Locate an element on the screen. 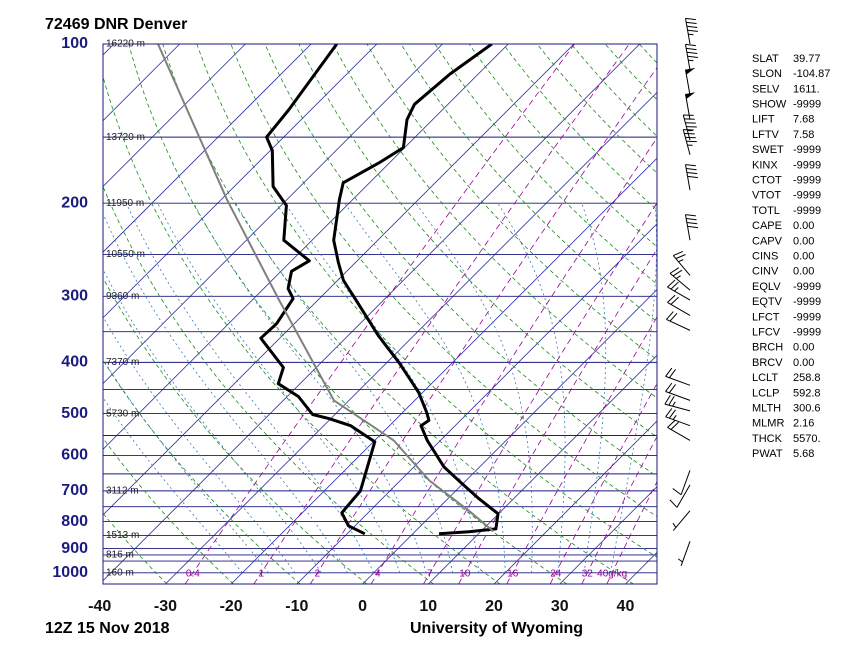  index-name: CINV is located at coordinates (765, 272).